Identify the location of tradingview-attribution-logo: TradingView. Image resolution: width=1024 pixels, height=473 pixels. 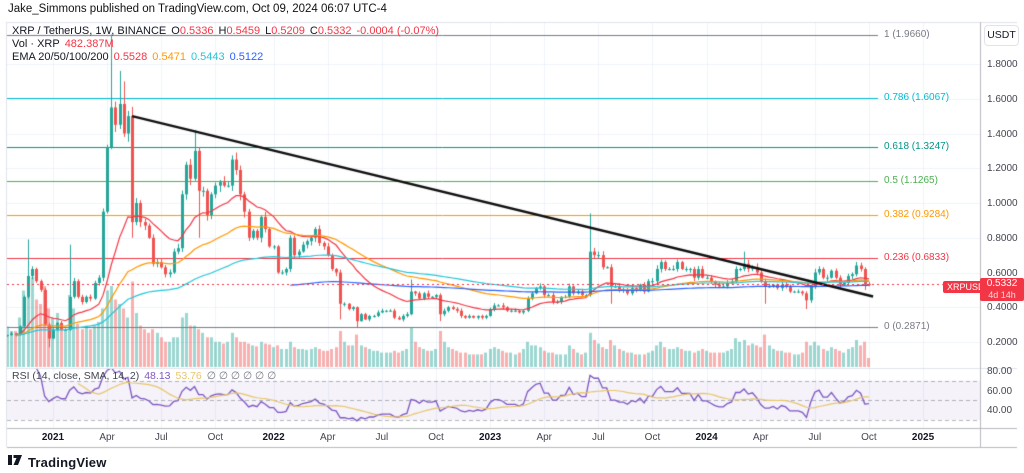
(57, 462).